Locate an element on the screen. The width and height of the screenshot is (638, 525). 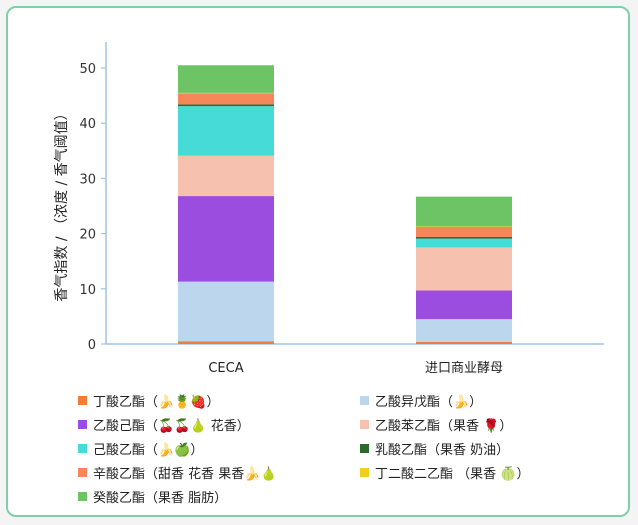
y-tick-label: 30 is located at coordinates (87, 179).